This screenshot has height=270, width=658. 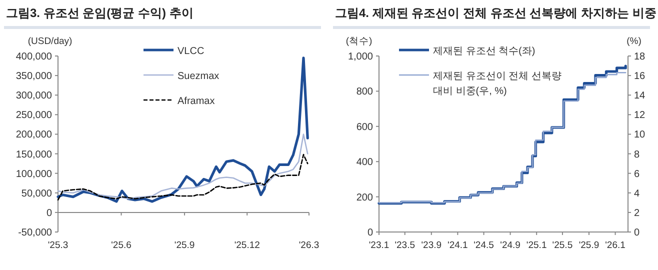 I want to click on x-tick-label: '25.5, so click(x=562, y=245).